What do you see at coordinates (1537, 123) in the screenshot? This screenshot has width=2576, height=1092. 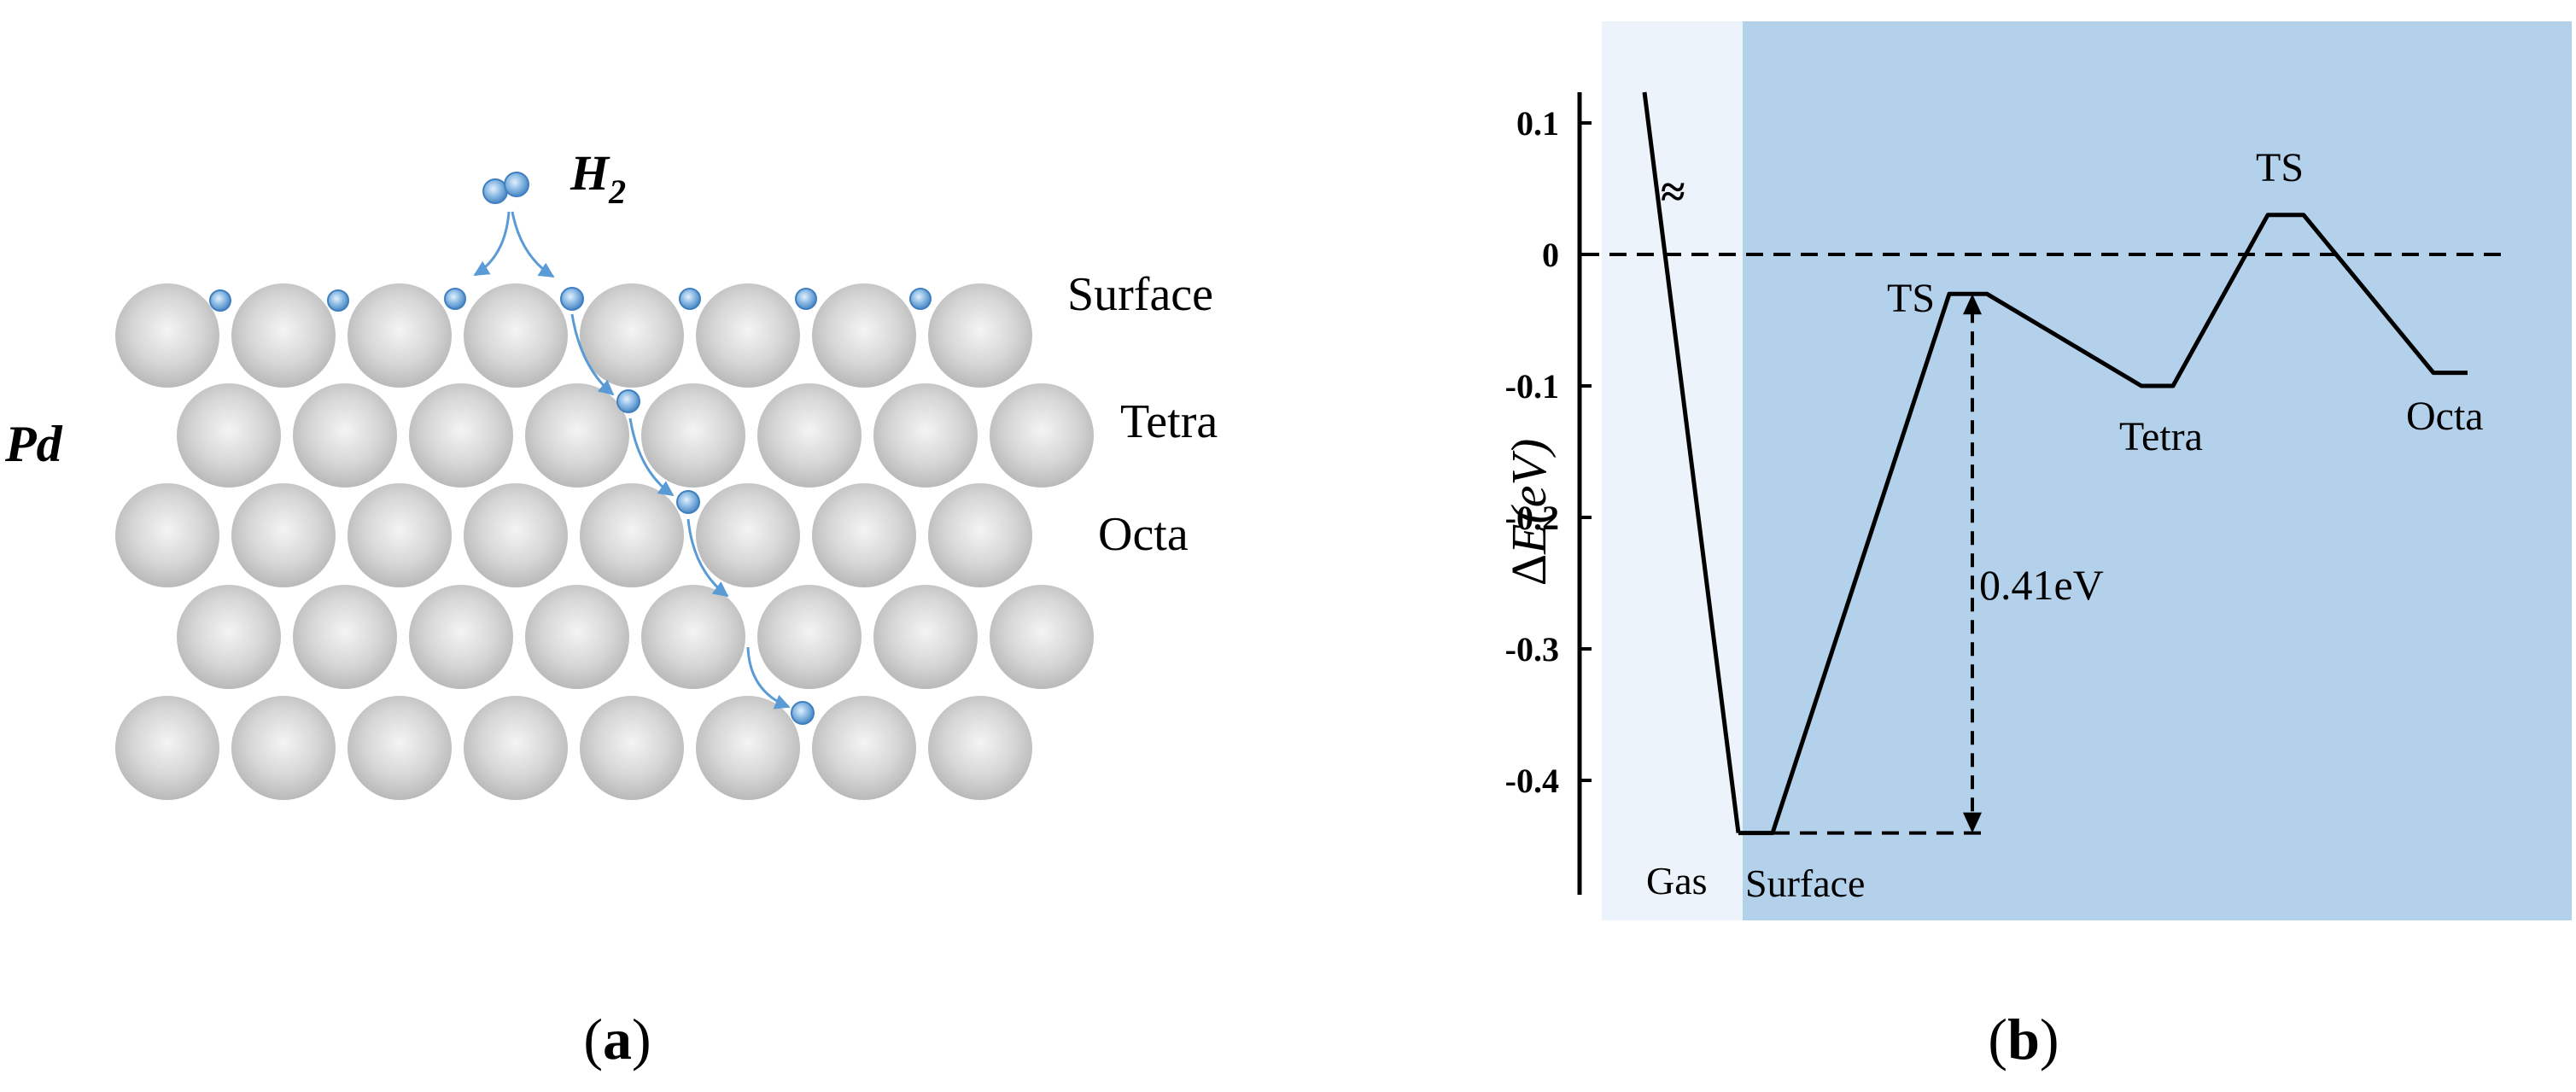 I see `y-tick-label: 0.1` at bounding box center [1537, 123].